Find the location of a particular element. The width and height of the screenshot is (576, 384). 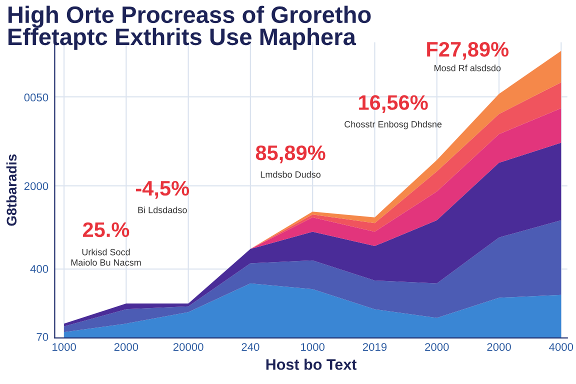

annotation: -4,5% is located at coordinates (163, 189).